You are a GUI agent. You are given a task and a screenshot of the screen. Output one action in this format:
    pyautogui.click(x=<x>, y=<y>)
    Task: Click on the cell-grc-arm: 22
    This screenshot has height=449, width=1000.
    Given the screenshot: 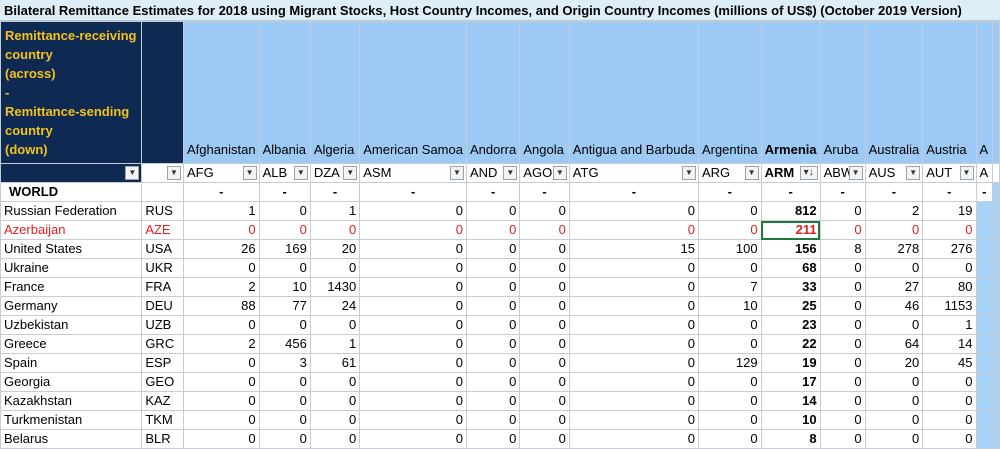 What is the action you would take?
    pyautogui.click(x=790, y=344)
    